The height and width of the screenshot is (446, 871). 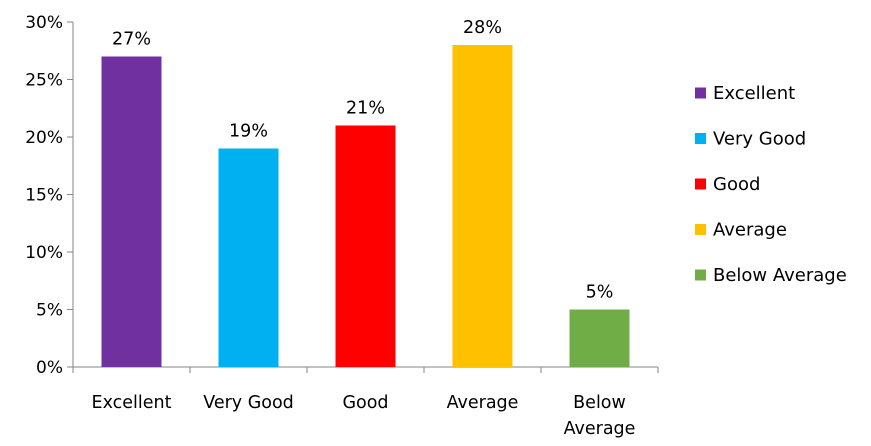 I want to click on legend-label: Good, so click(x=736, y=184).